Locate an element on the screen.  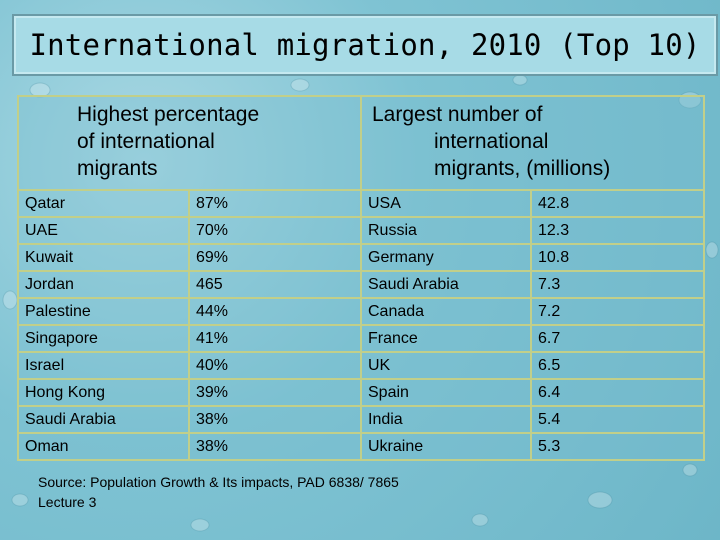
country-percentage-cell: UAE is located at coordinates (103, 230).